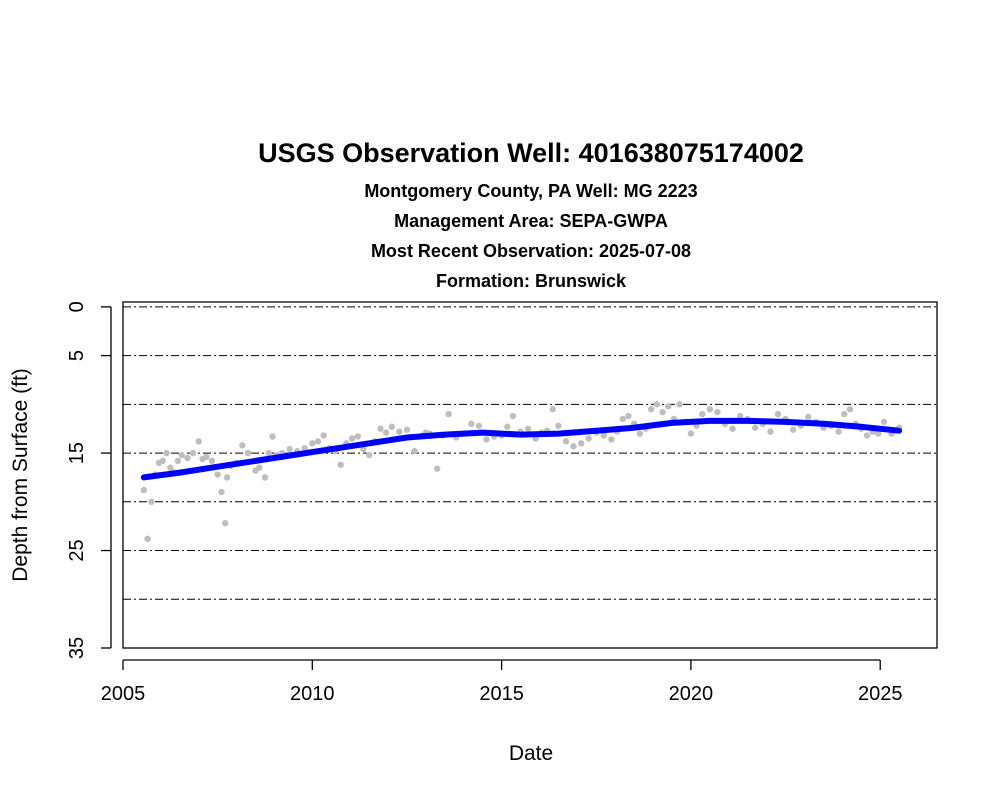 Image resolution: width=1000 pixels, height=800 pixels. What do you see at coordinates (123, 694) in the screenshot?
I see `x-tick-label-2005: 2005` at bounding box center [123, 694].